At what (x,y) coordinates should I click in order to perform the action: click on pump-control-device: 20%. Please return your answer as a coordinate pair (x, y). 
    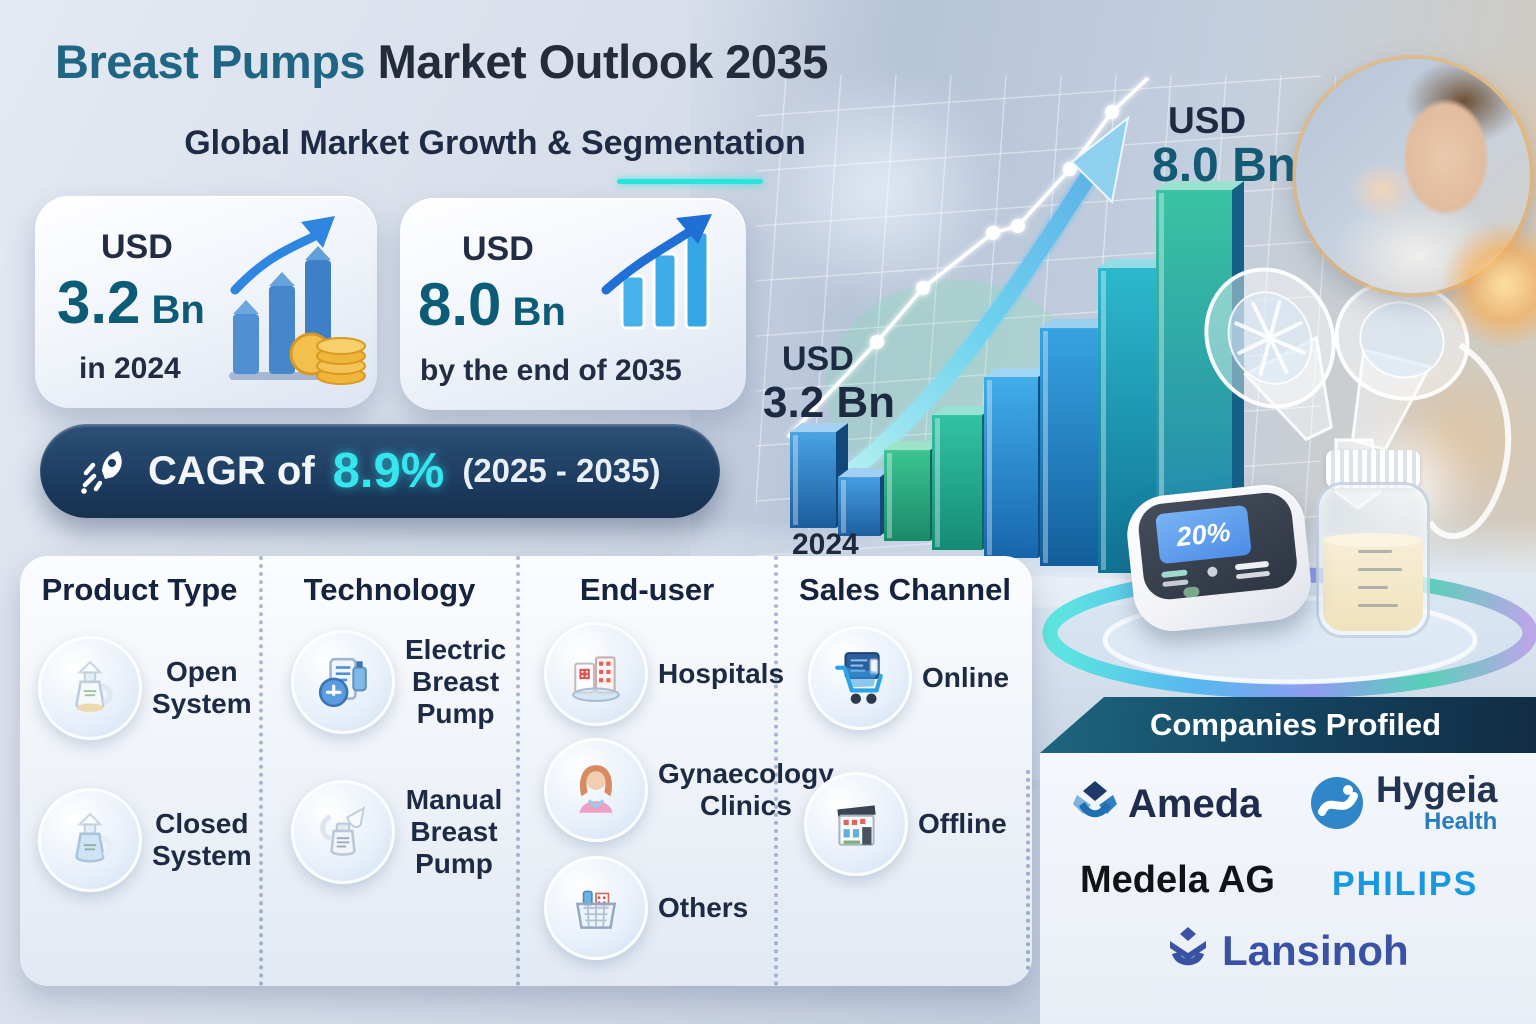
    Looking at the image, I should click on (1219, 558).